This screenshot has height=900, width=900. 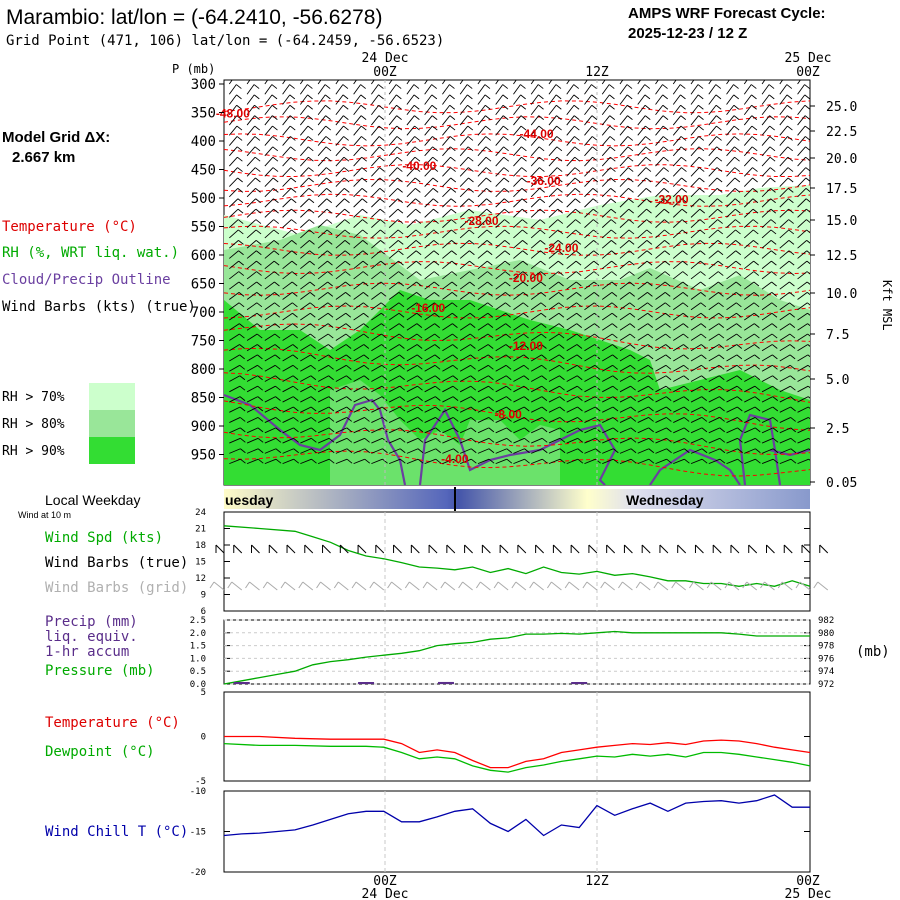 I want to click on isotherm-label: -36.00, so click(x=544, y=181).